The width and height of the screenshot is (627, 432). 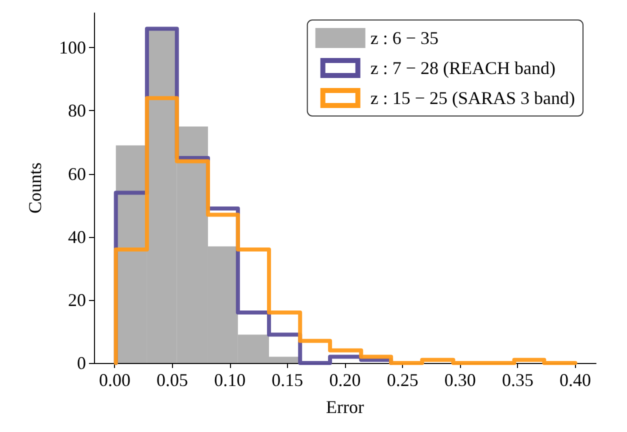 I want to click on x-axis-title: Error, so click(x=345, y=407).